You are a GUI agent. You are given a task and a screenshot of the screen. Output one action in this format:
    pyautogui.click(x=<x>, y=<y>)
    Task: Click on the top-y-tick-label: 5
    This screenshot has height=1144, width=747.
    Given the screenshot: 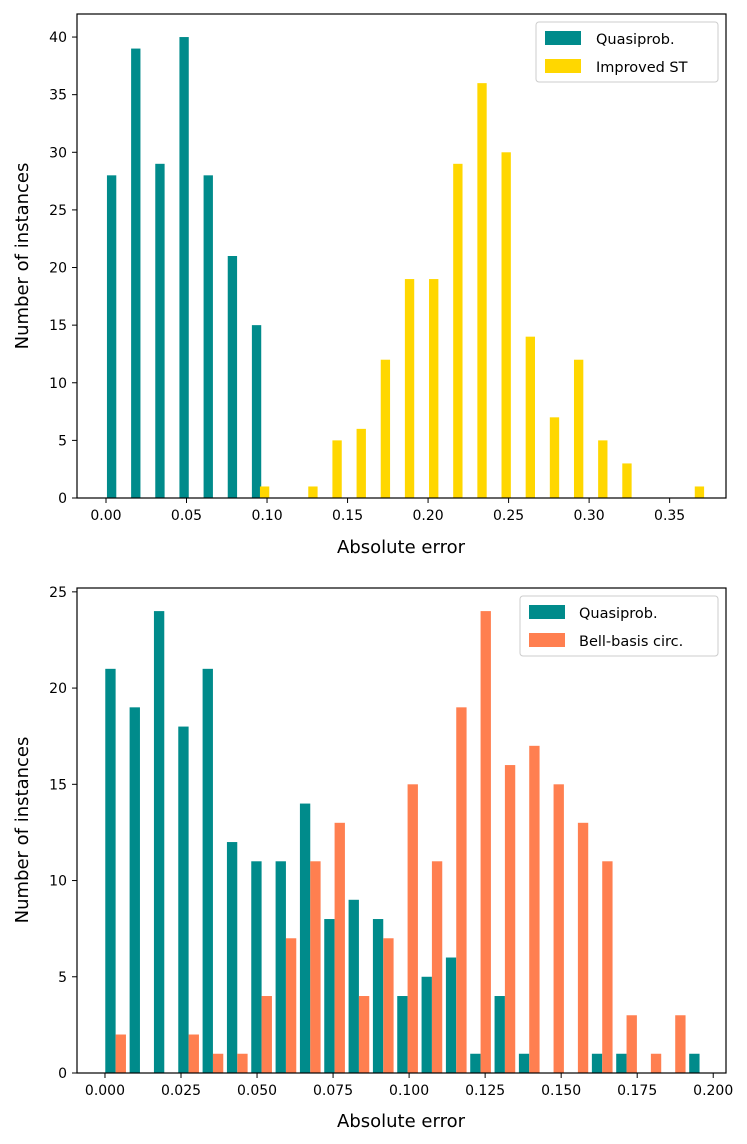 What is the action you would take?
    pyautogui.click(x=62, y=441)
    